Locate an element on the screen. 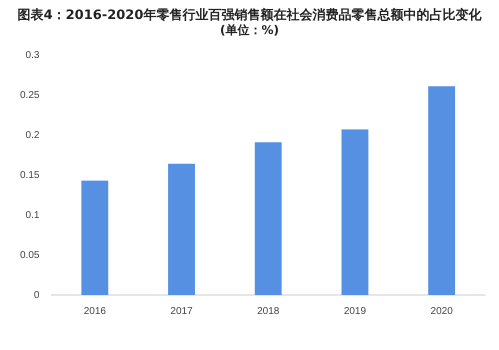 The image size is (499, 350). x-tick-label: 2018 is located at coordinates (268, 311).